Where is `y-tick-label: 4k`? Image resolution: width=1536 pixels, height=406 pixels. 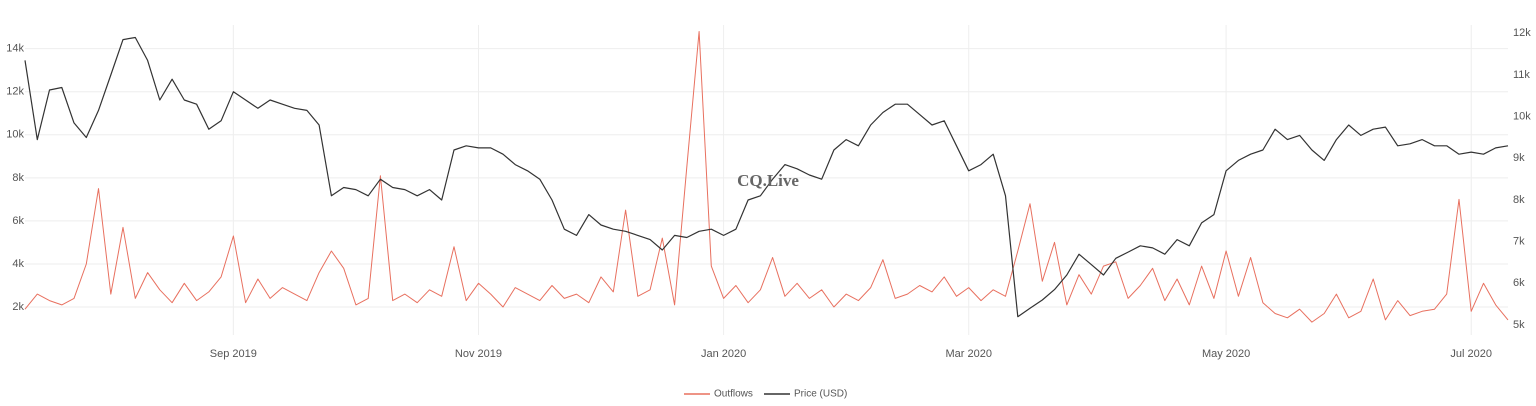 y-tick-label: 4k is located at coordinates (18, 264).